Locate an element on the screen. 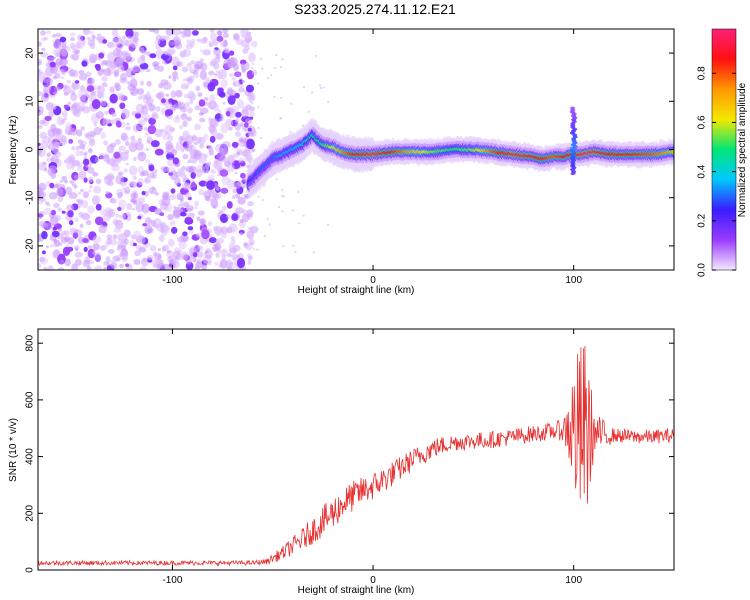 Image resolution: width=750 pixels, height=600 pixels. spectrogram-xlabel: Height of straight line (km) is located at coordinates (356, 290).